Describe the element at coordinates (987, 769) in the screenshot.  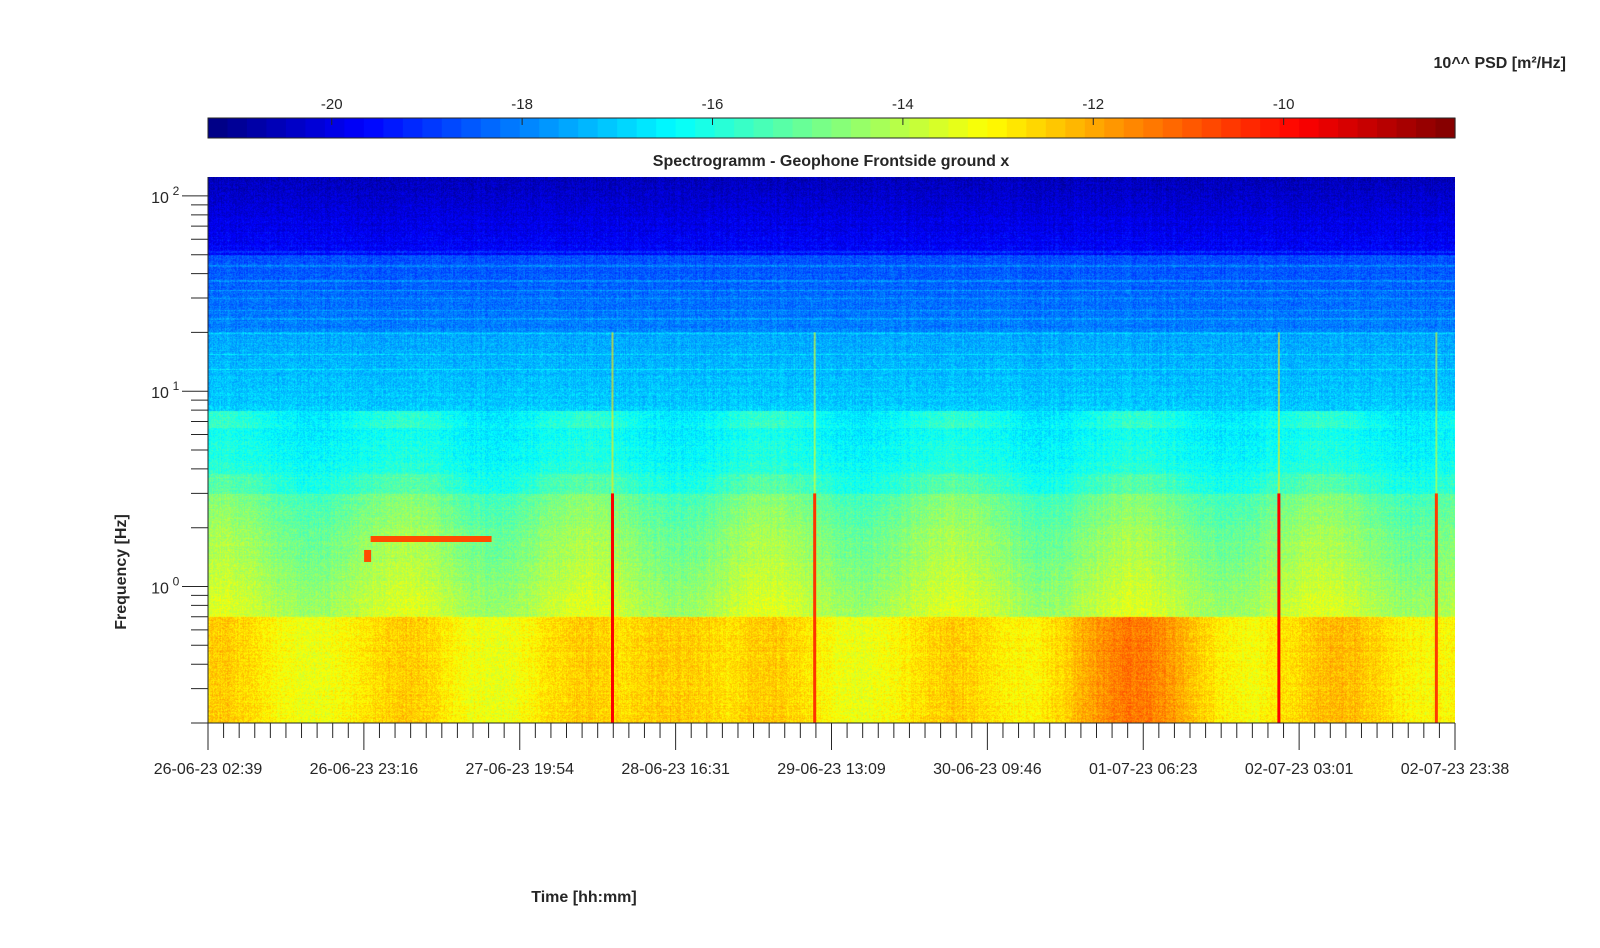
I see `x-tick-label: 30-06-23 09:46` at that location.